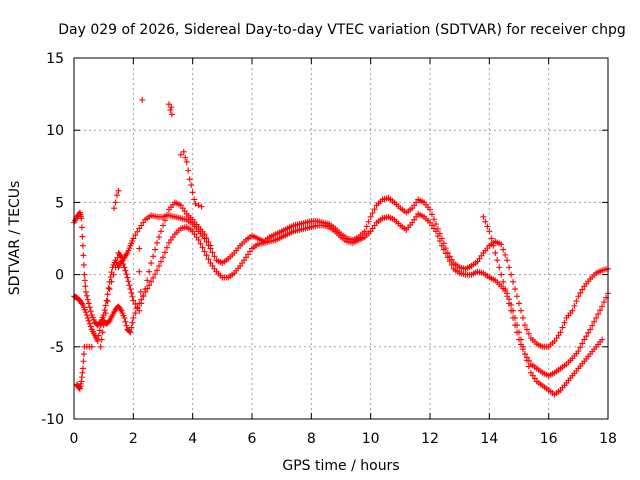 The image size is (640, 480). I want to click on x-tick-label: 12, so click(430, 439).